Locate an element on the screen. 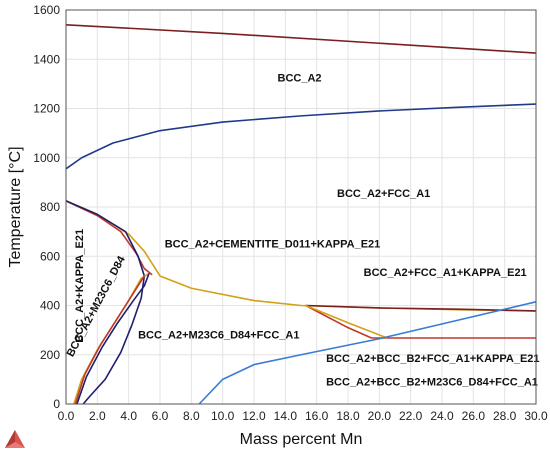 The width and height of the screenshot is (550, 455). x-tick-label: 30.0 is located at coordinates (536, 416).